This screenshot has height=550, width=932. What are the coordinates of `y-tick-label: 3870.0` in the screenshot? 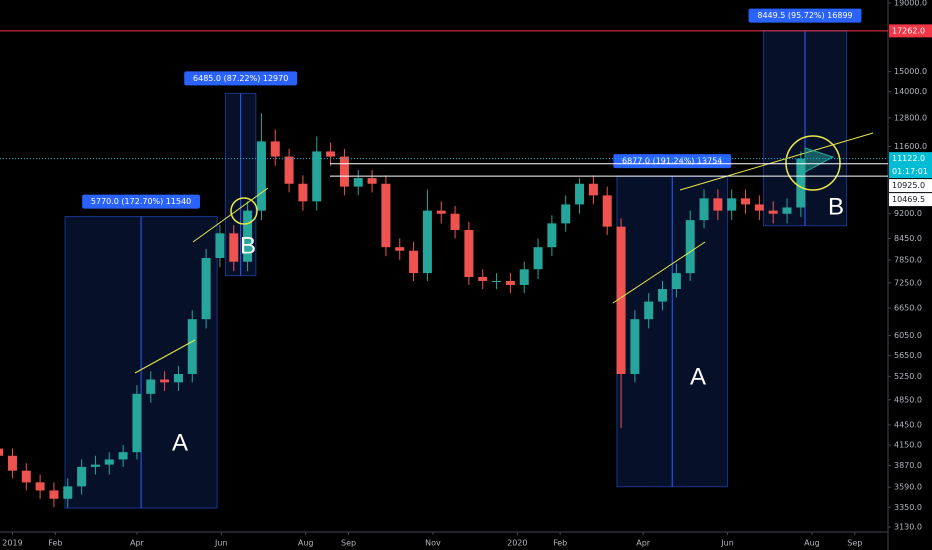 It's located at (908, 465).